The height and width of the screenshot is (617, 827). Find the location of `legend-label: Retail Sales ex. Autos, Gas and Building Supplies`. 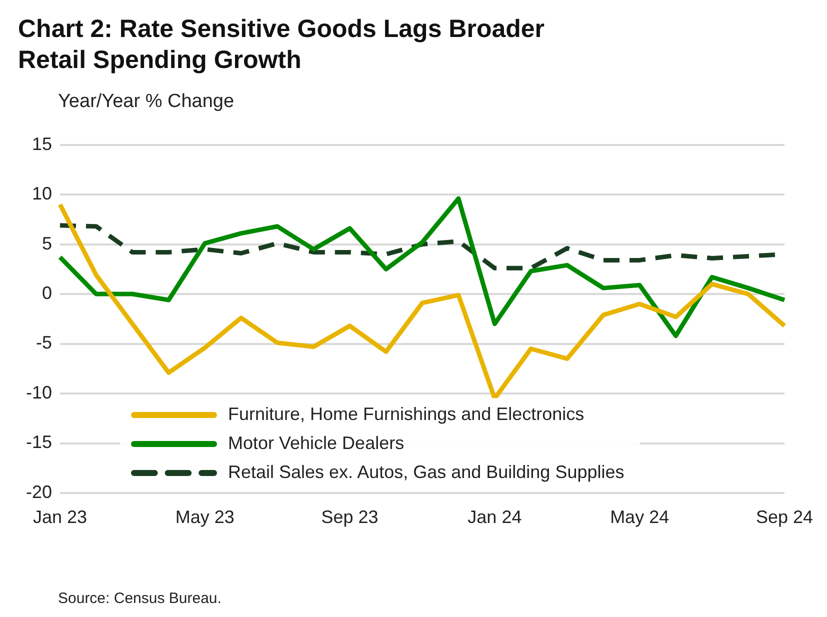

legend-label: Retail Sales ex. Autos, Gas and Building Supplies is located at coordinates (426, 472).